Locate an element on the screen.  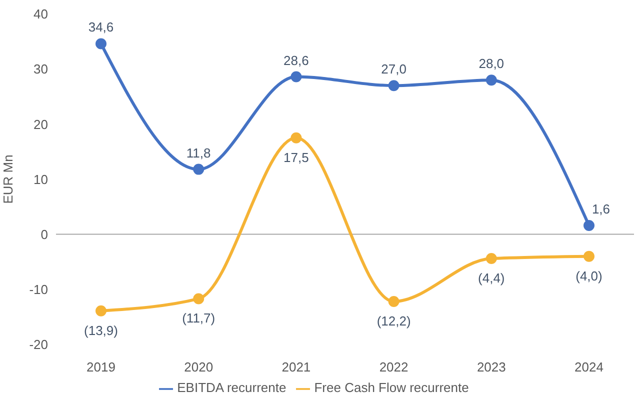
data-label: (4,0) is located at coordinates (589, 276).